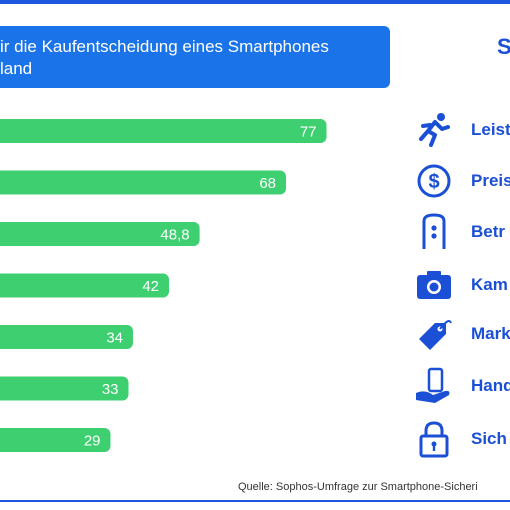  I want to click on dollar-icon: $, so click(434, 181).